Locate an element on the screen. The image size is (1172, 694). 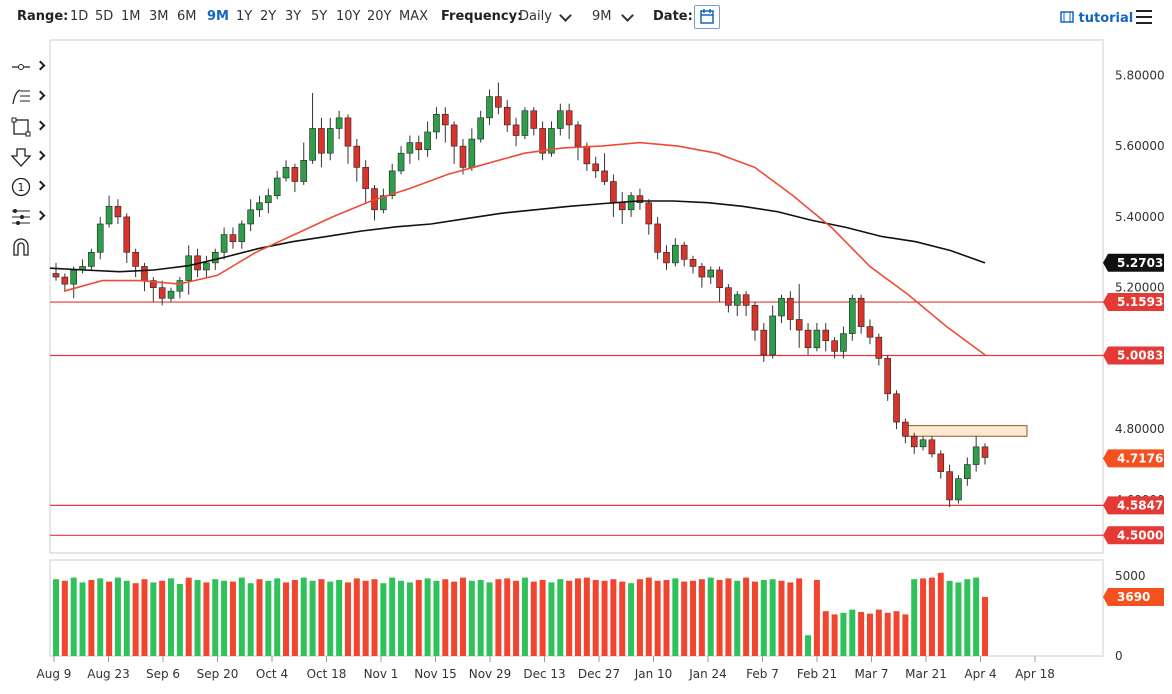
range-button-6m: 6M is located at coordinates (187, 16).